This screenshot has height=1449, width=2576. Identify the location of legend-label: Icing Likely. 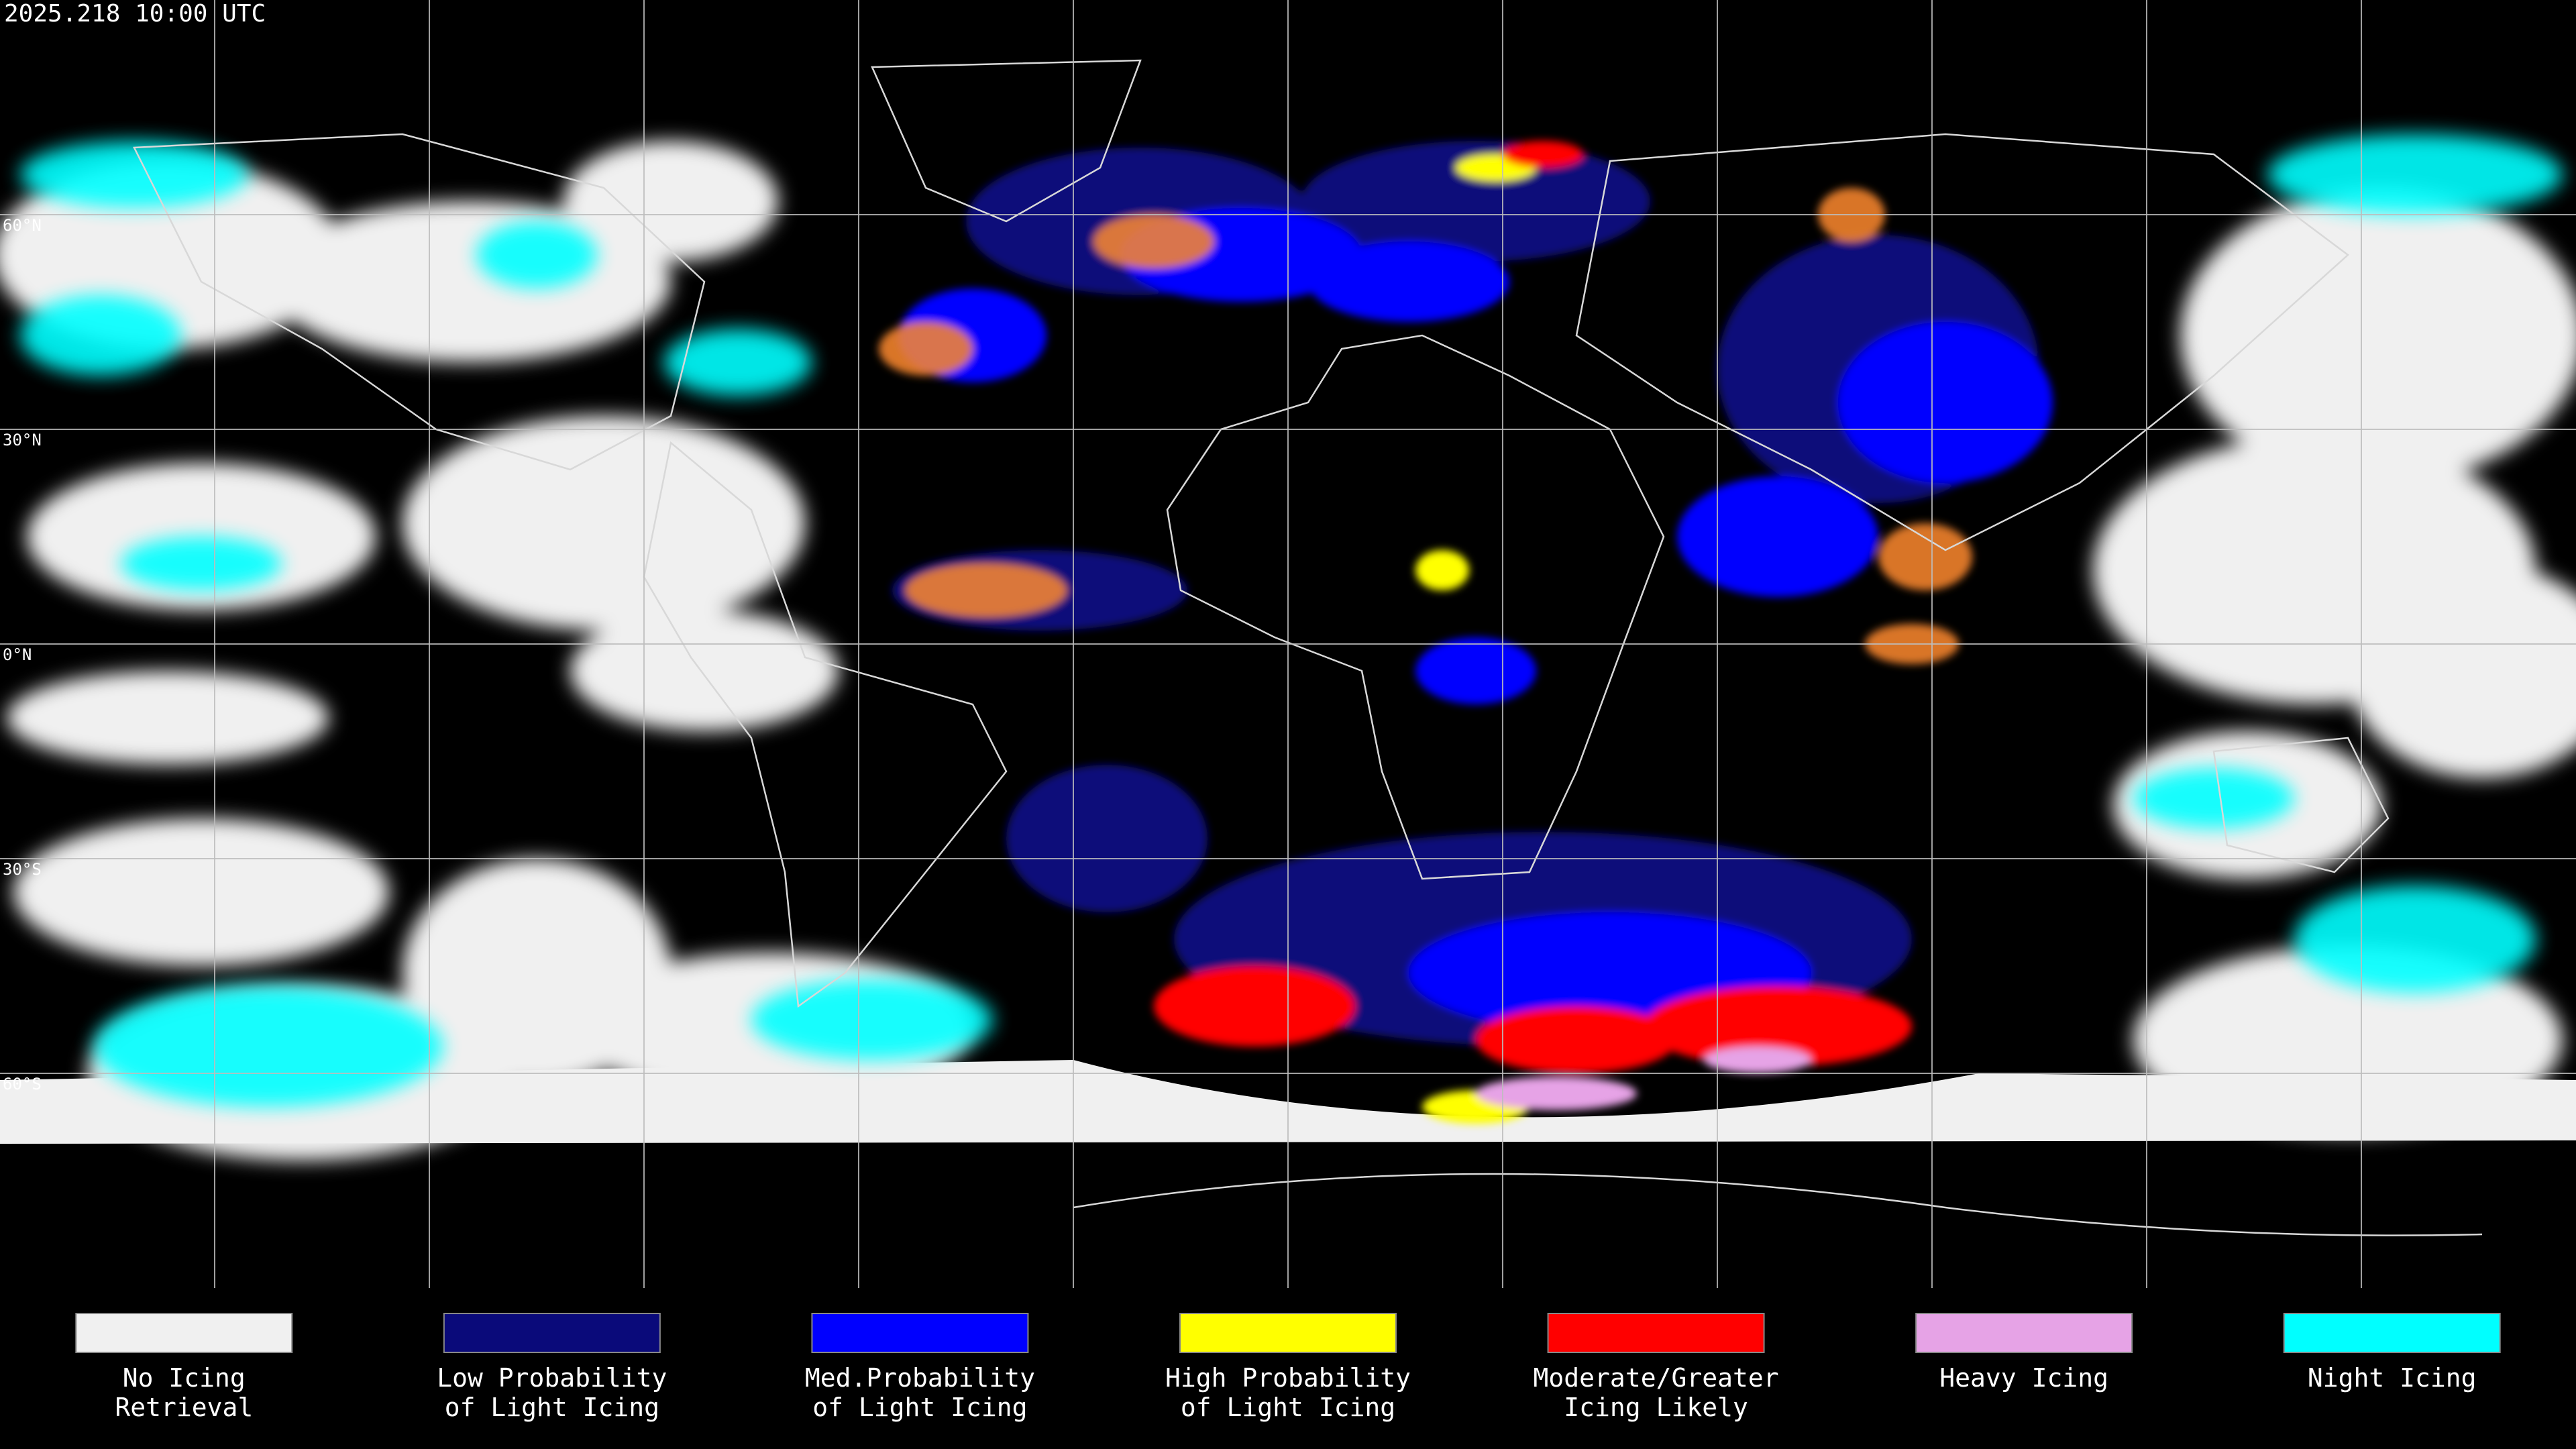
(1656, 1407).